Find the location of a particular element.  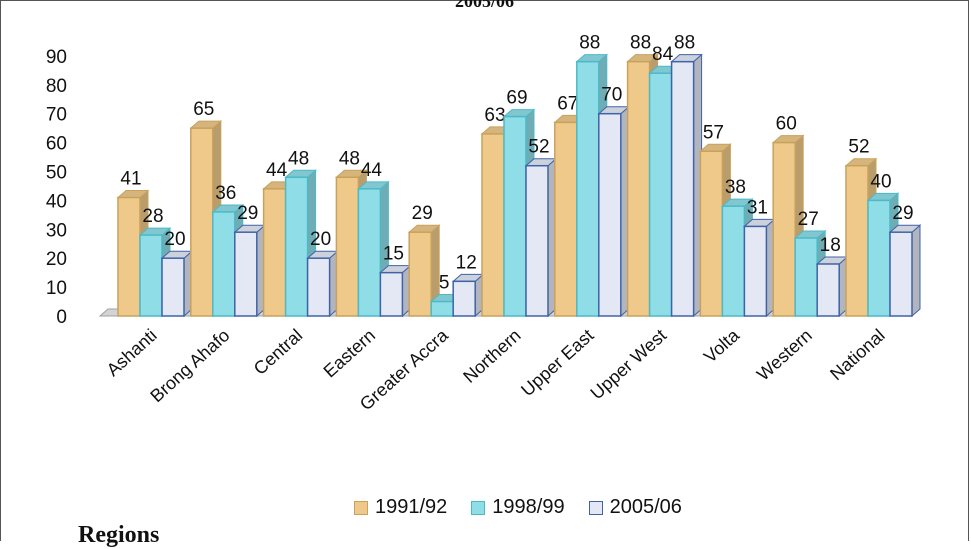

data-label: 41 is located at coordinates (130, 179).